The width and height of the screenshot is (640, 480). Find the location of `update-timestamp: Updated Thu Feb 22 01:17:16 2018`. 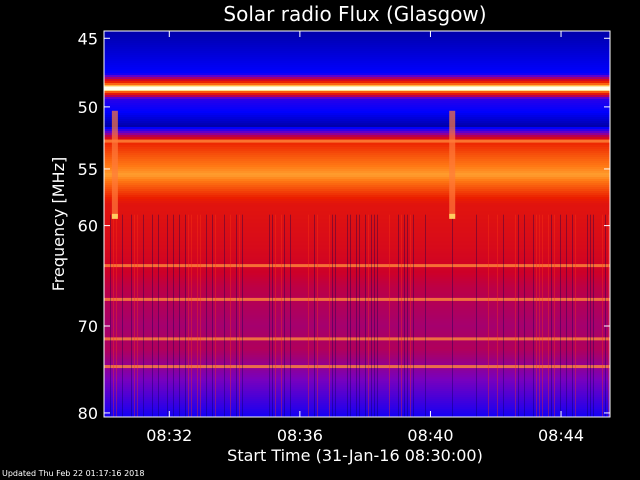

update-timestamp: Updated Thu Feb 22 01:17:16 2018 is located at coordinates (73, 473).